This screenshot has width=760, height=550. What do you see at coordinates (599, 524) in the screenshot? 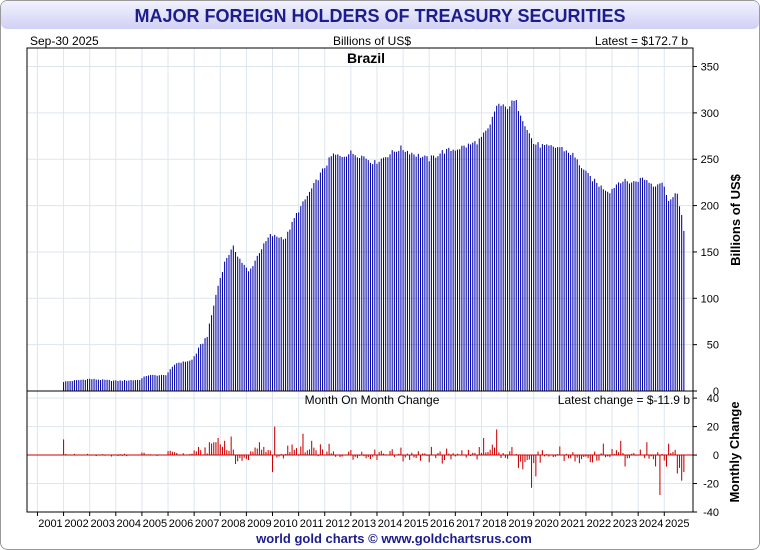
I see `x-tick-label: 2022` at bounding box center [599, 524].